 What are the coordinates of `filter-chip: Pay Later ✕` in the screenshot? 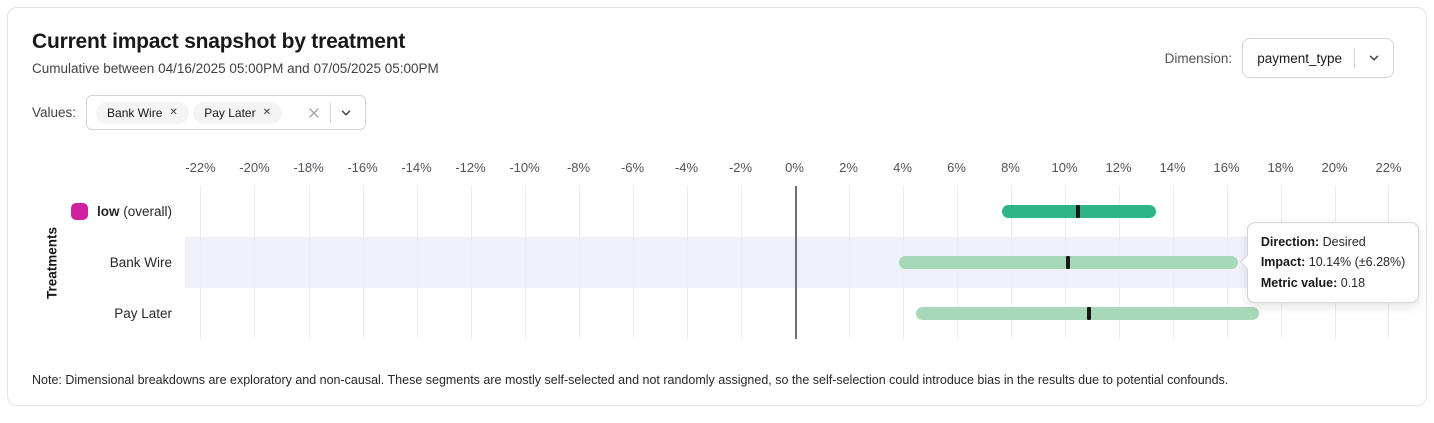 It's located at (237, 112).